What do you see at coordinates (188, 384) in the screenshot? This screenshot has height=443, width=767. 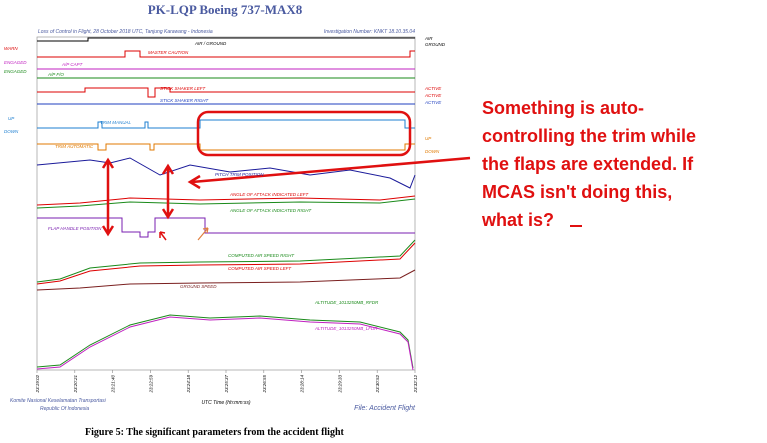 I see `x-tick-label: 23:24:18` at bounding box center [188, 384].